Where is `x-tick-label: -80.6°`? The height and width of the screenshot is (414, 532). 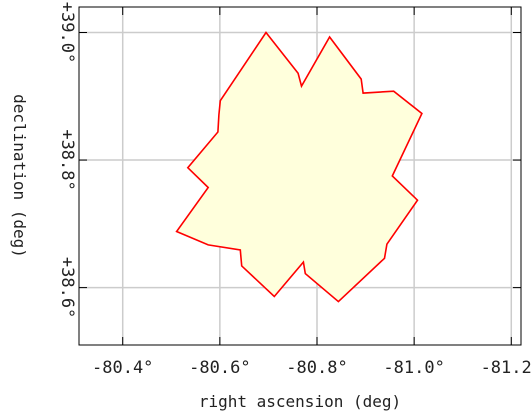
x-tick-label: -80.6° is located at coordinates (219, 368).